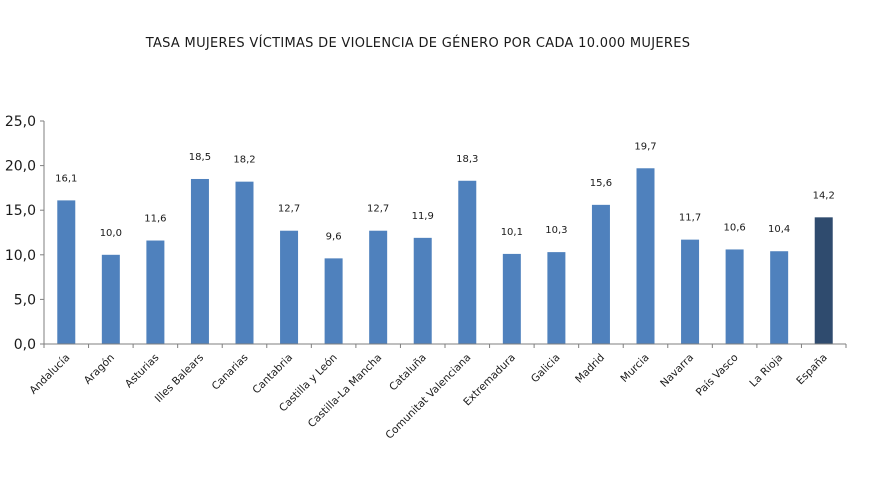 The height and width of the screenshot is (495, 880). Describe the element at coordinates (717, 375) in the screenshot. I see `category-label: País Vasco` at that location.